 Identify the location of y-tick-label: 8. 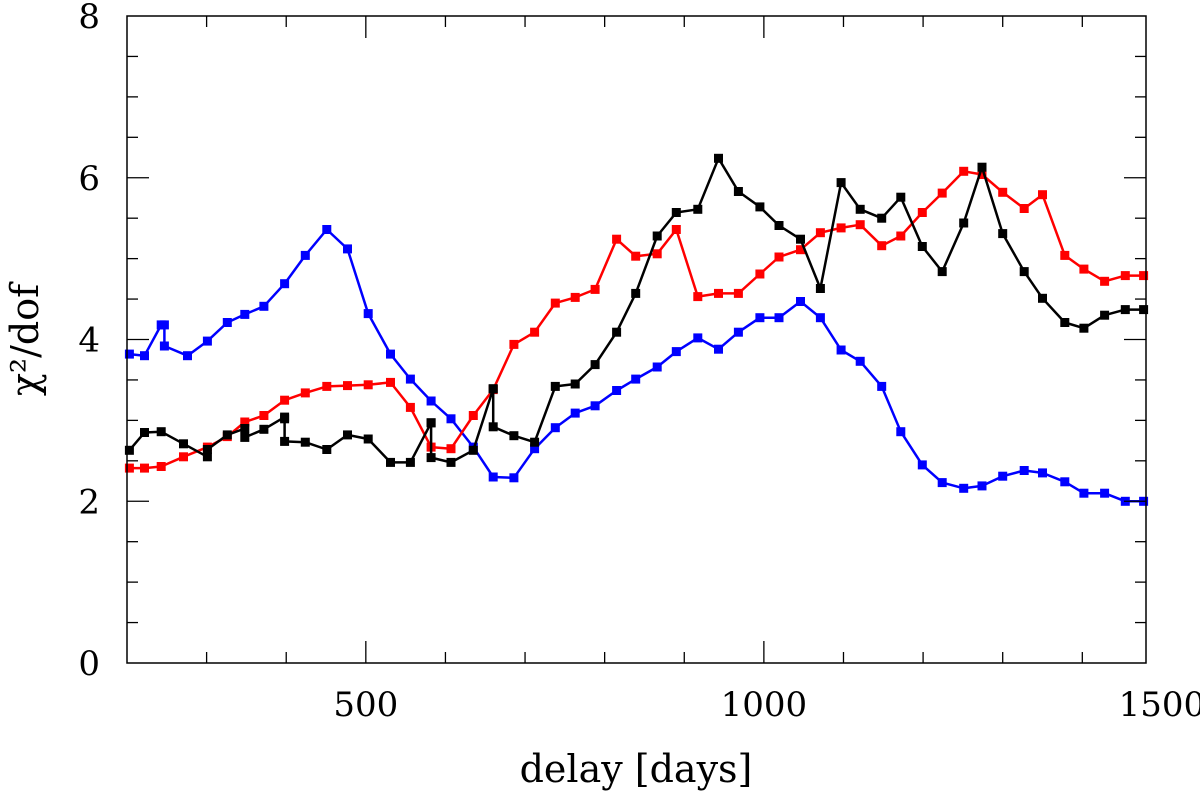
(89, 18).